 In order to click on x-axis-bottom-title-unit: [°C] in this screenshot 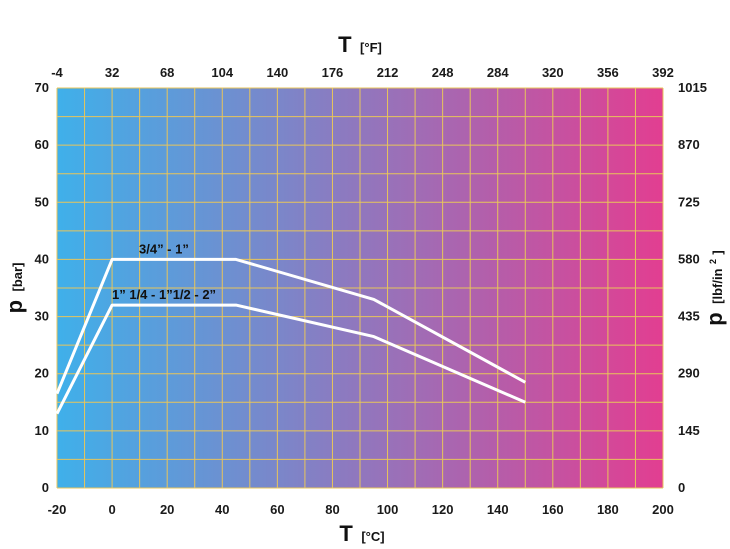, I will do `click(372, 536)`.